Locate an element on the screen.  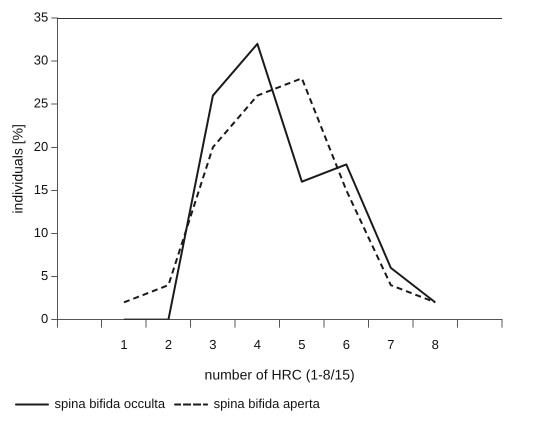
y-tick-label: 15 is located at coordinates (41, 189).